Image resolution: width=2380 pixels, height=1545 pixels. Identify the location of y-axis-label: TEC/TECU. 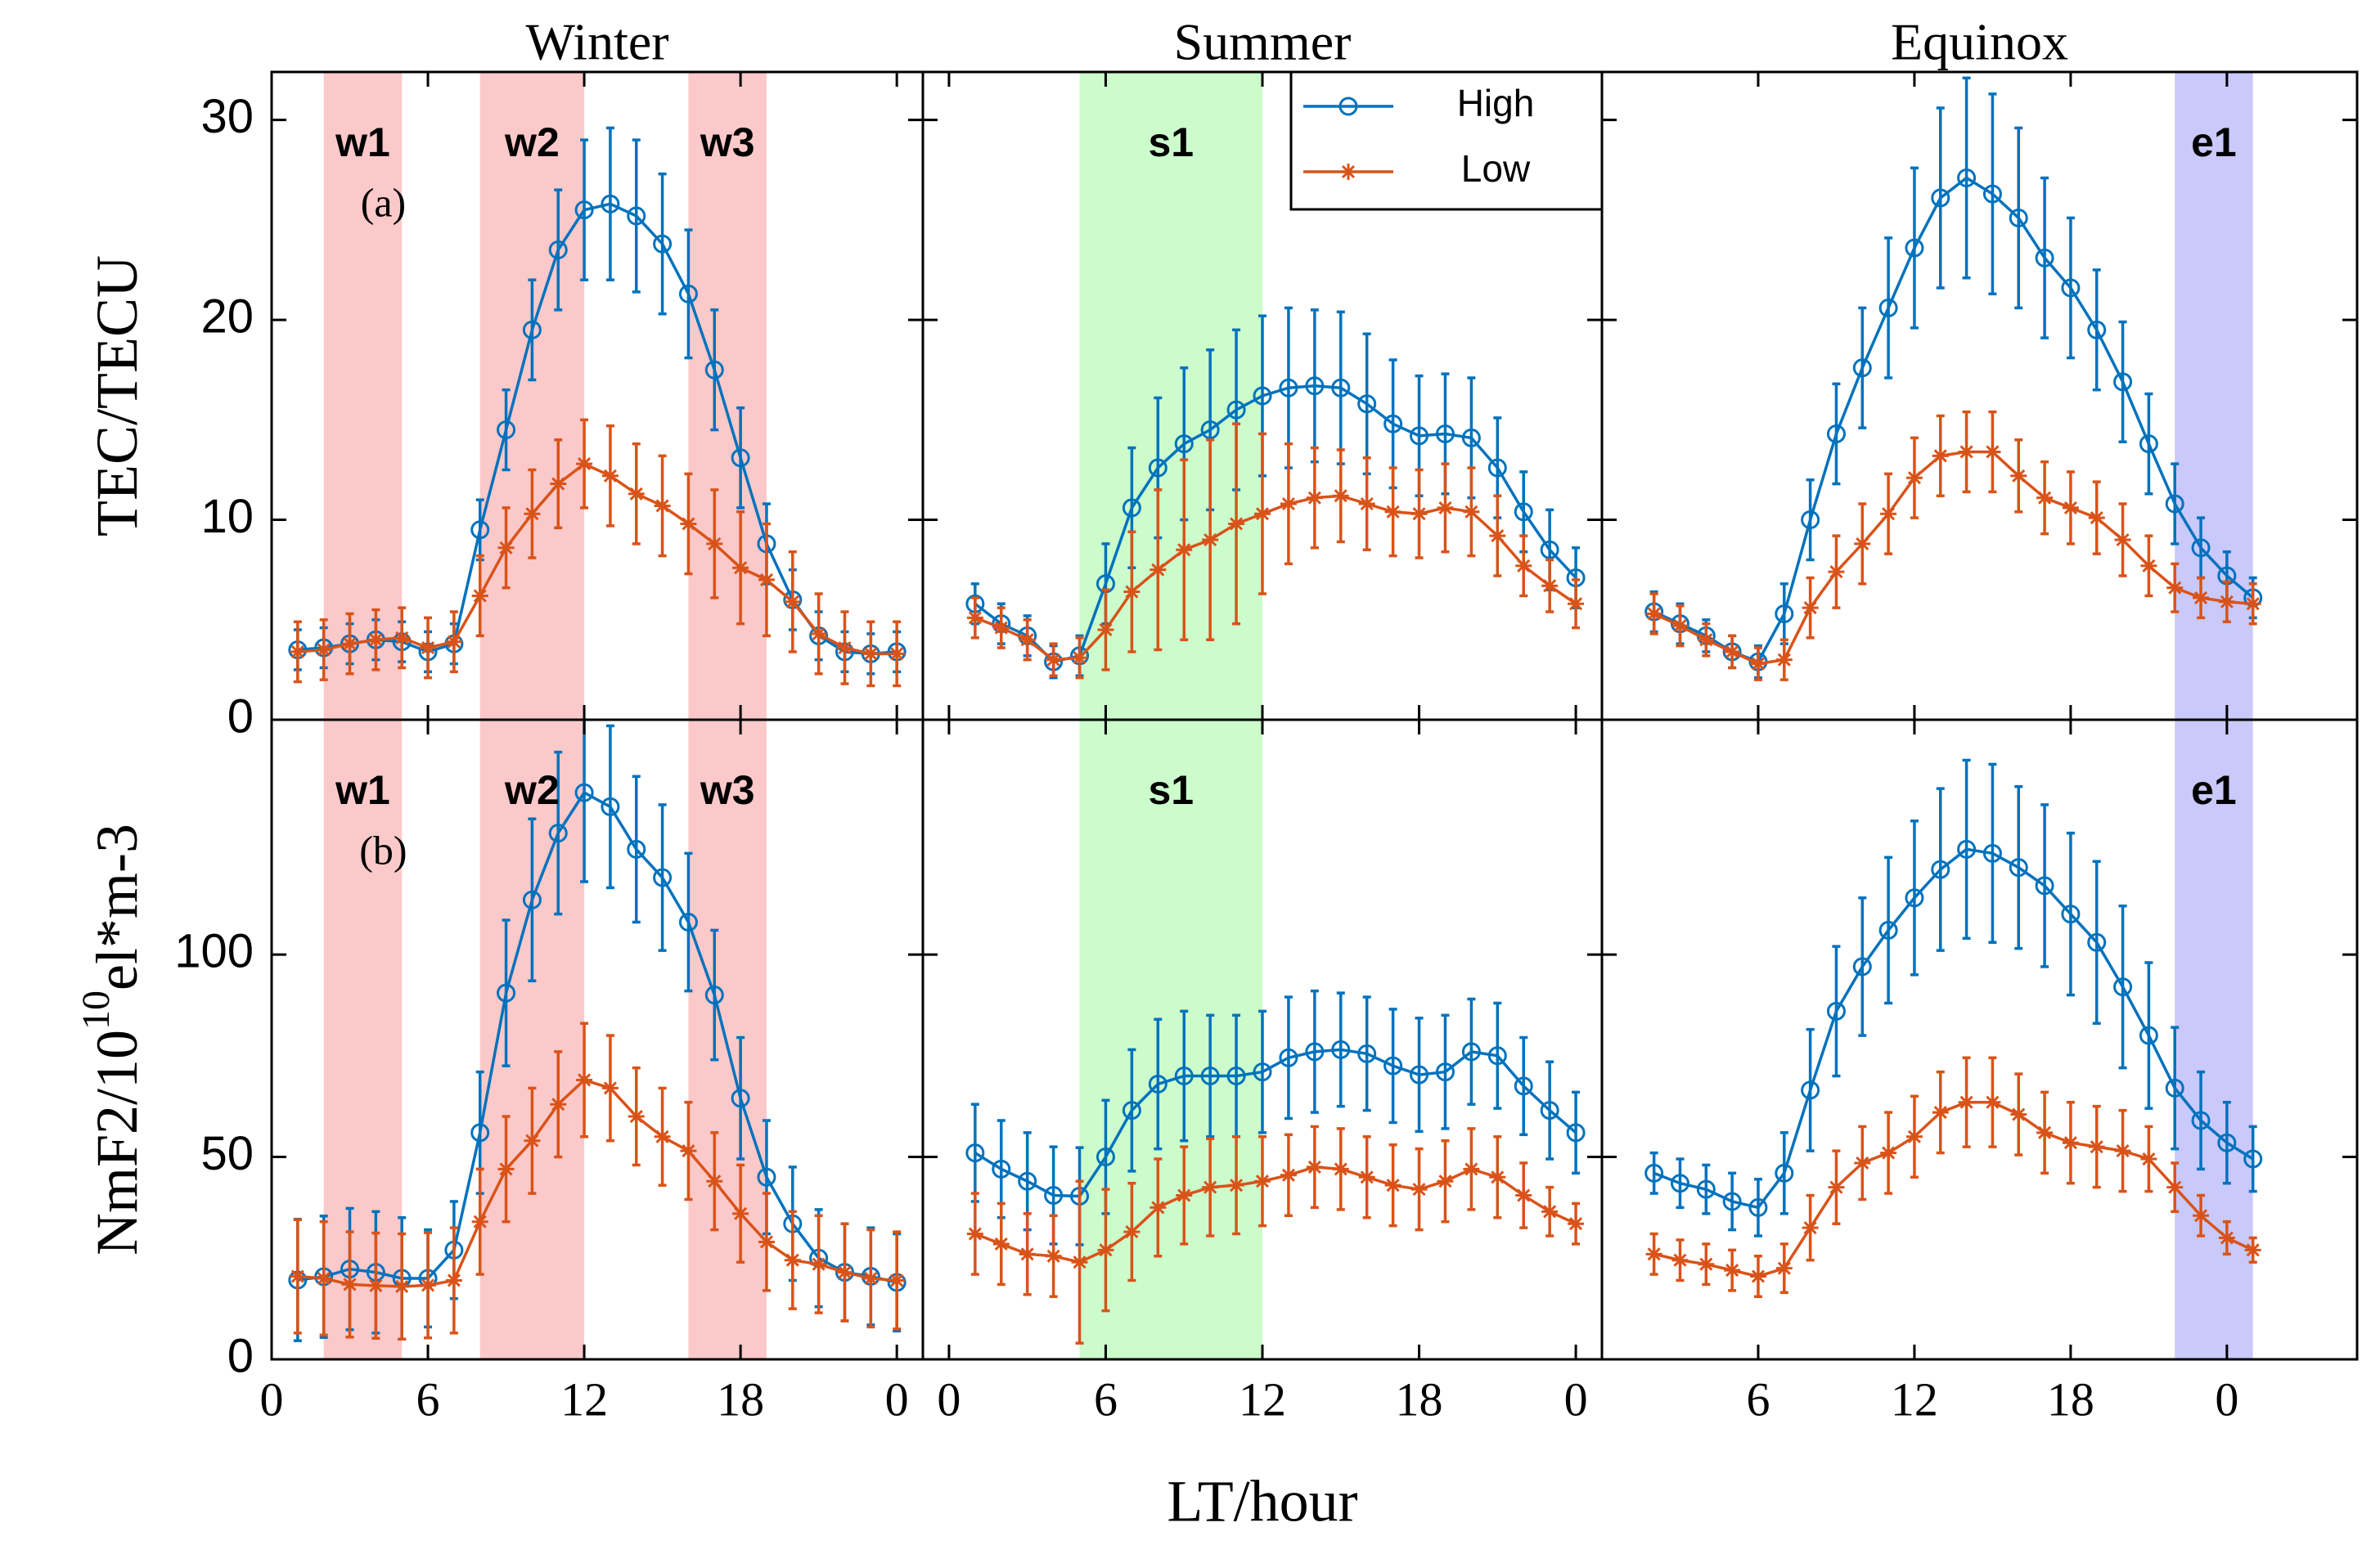
(117, 396).